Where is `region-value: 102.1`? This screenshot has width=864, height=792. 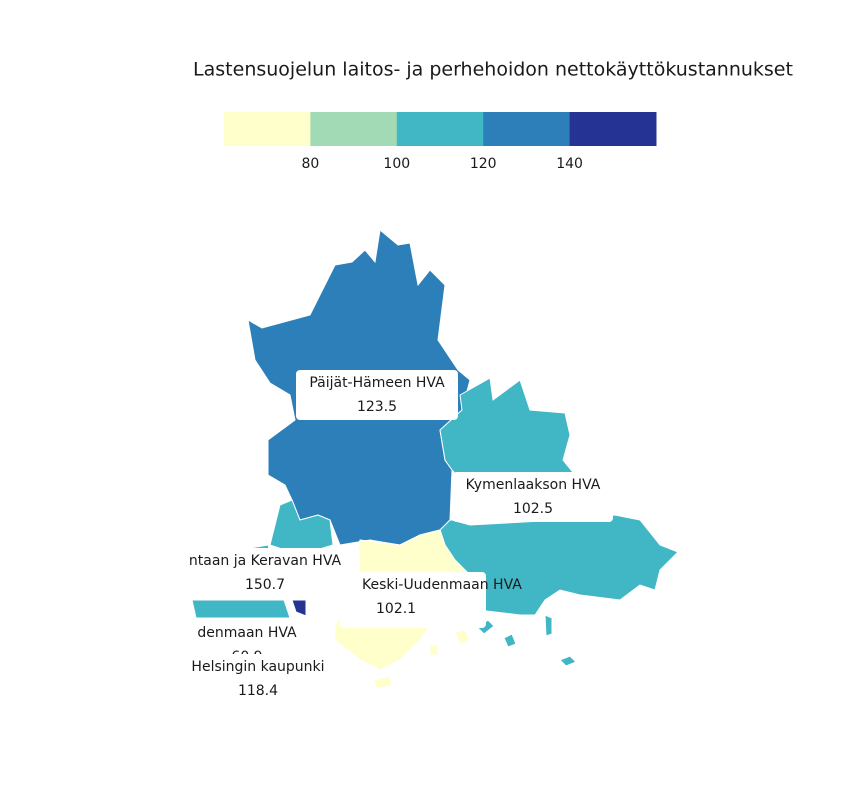
region-value: 102.1 is located at coordinates (396, 609).